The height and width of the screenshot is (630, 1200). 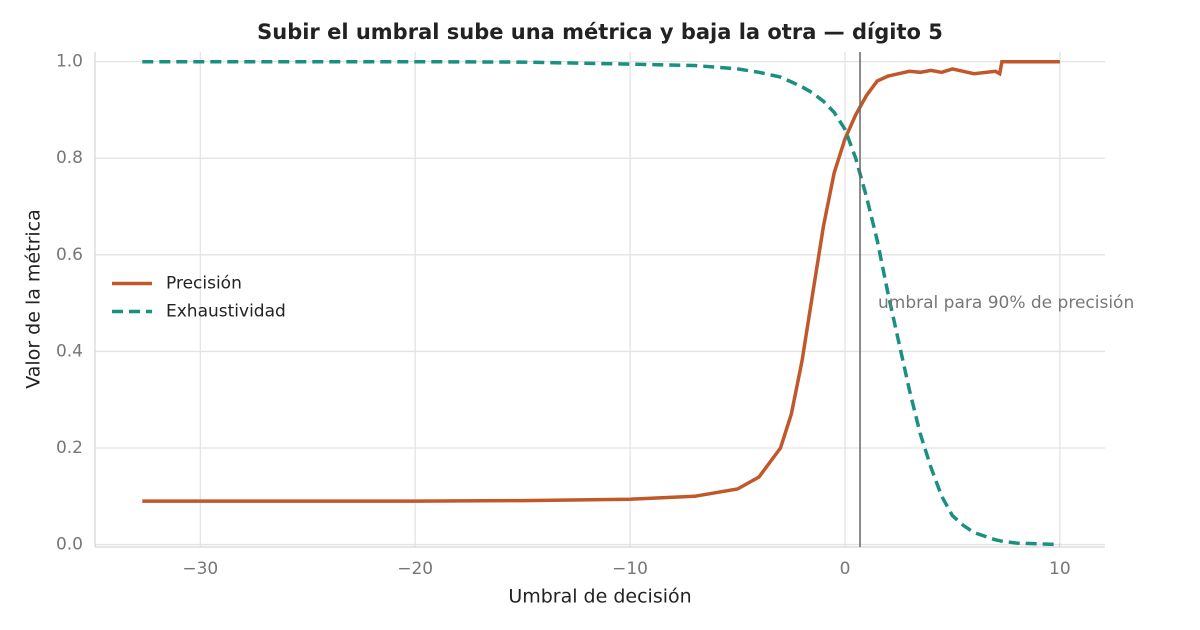 What do you see at coordinates (630, 569) in the screenshot?
I see `x-tick-label: −10` at bounding box center [630, 569].